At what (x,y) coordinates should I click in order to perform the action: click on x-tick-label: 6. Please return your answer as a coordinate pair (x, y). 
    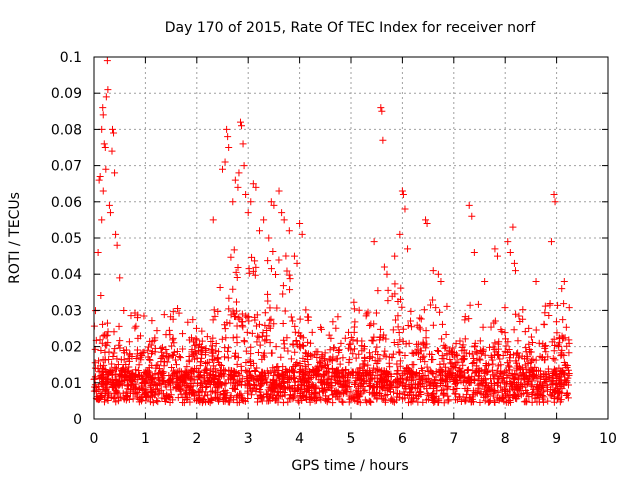
    Looking at the image, I should click on (402, 439).